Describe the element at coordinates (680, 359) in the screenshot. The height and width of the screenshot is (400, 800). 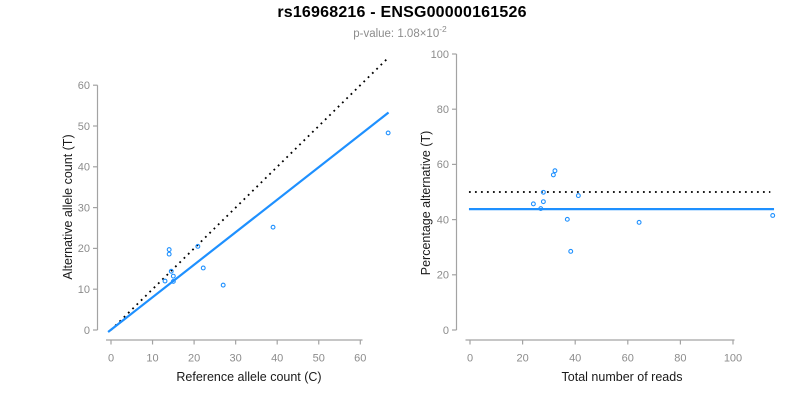
I see `x-tick-label: 80` at that location.